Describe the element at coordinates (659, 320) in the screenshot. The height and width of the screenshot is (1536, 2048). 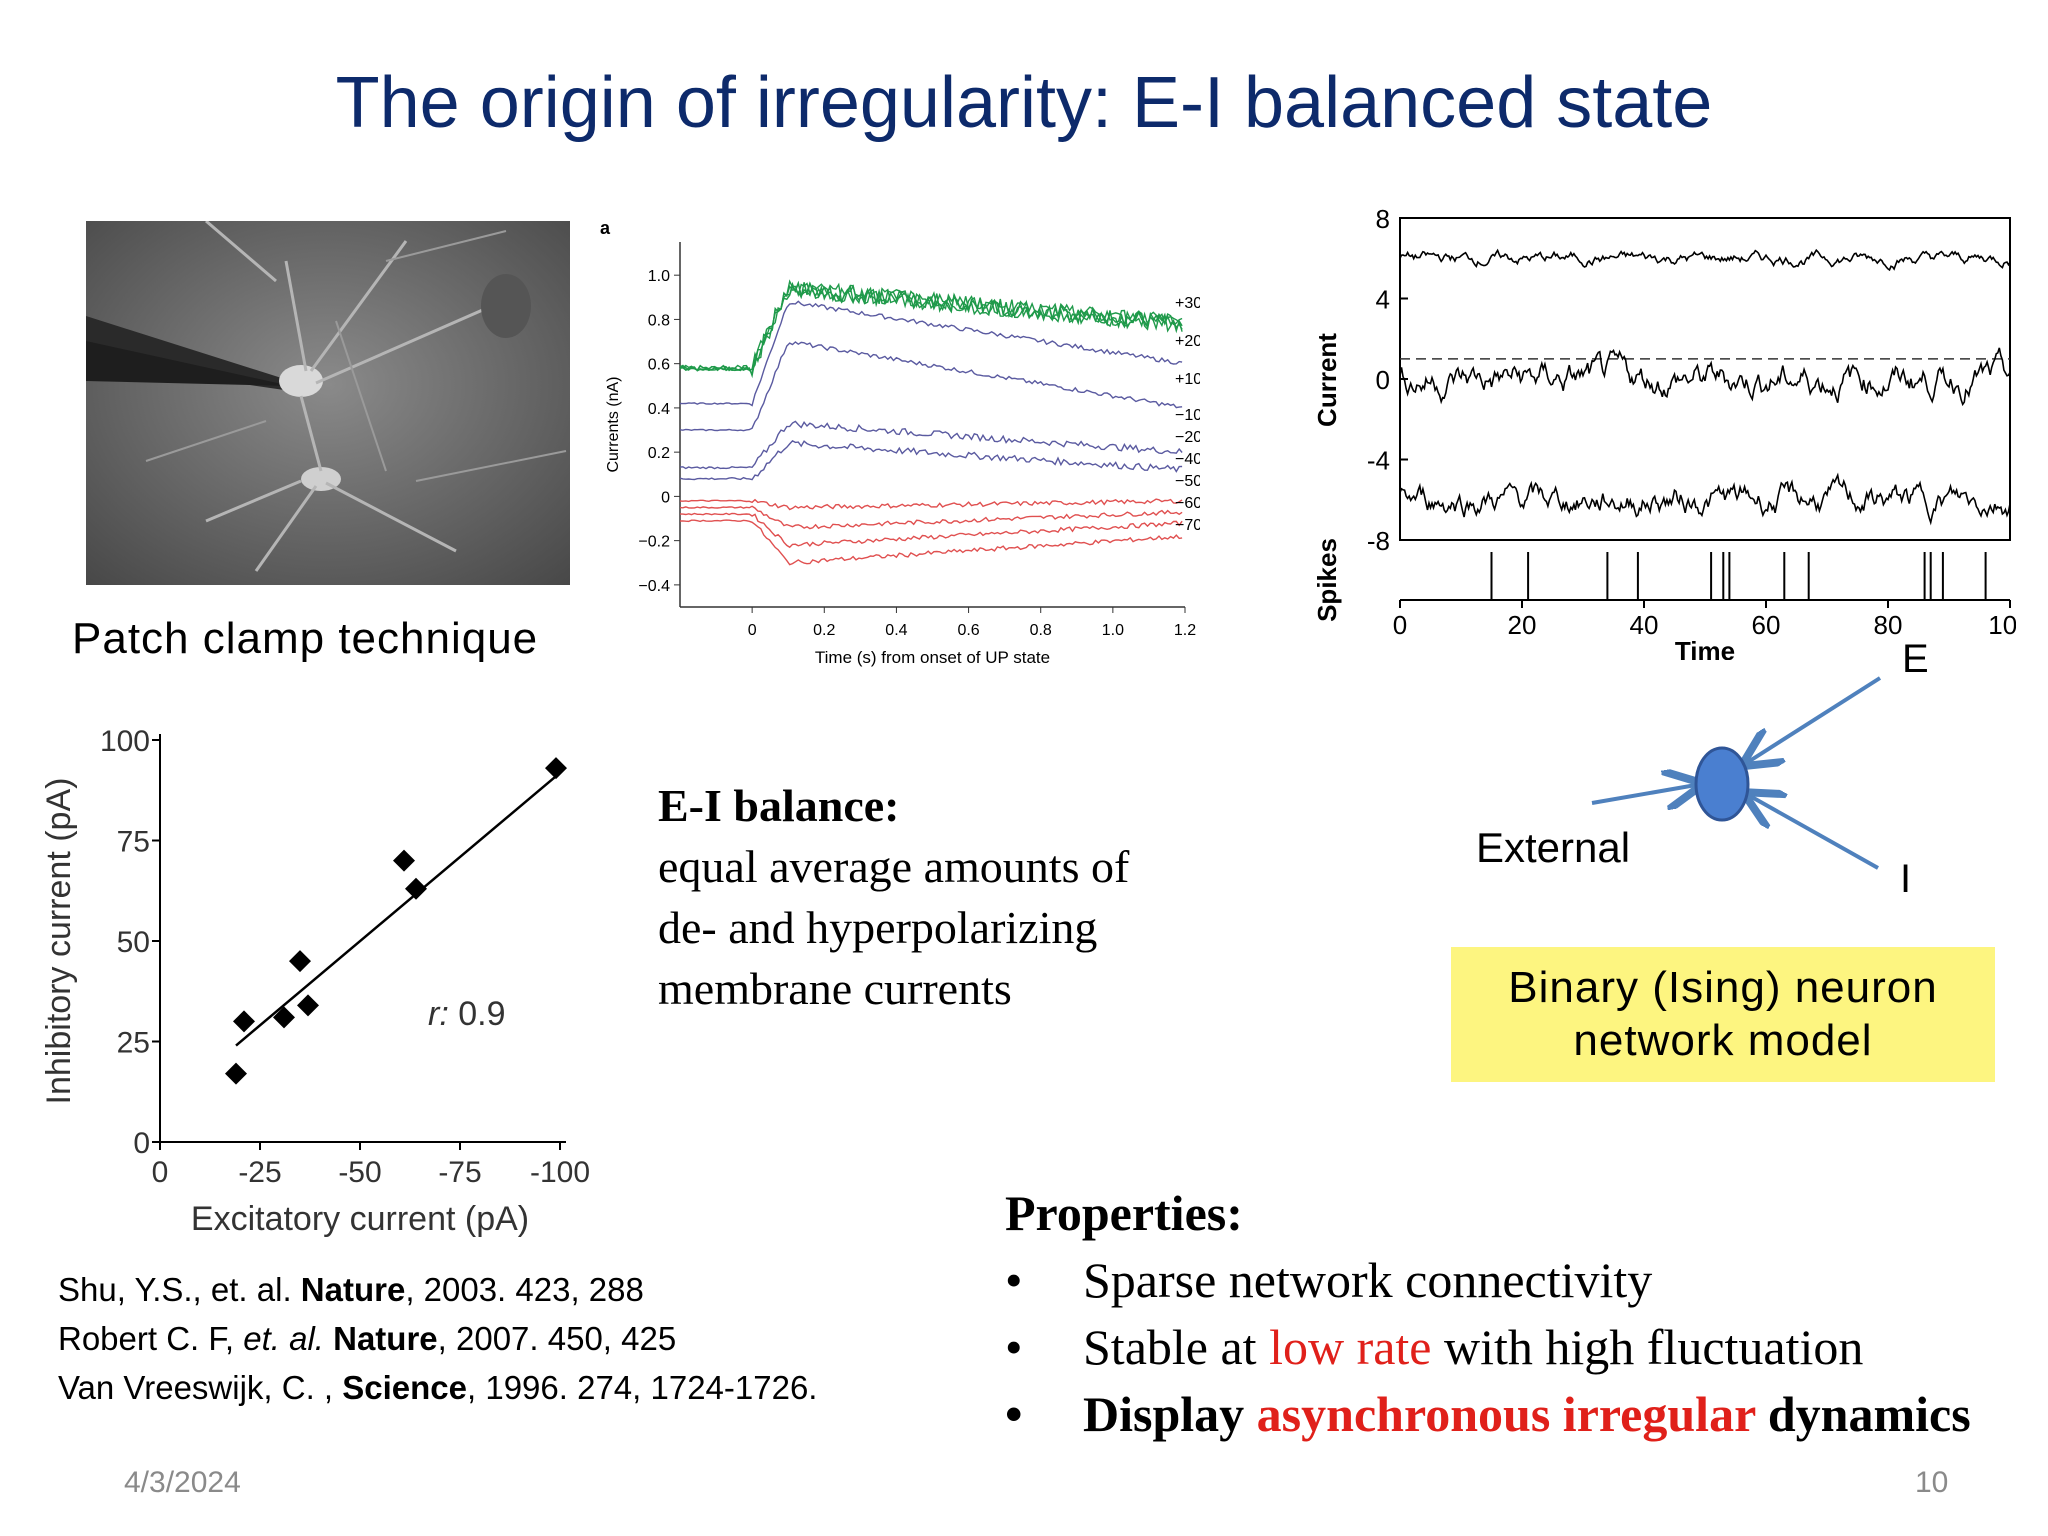
I see `y-tick-label: 0.8` at that location.